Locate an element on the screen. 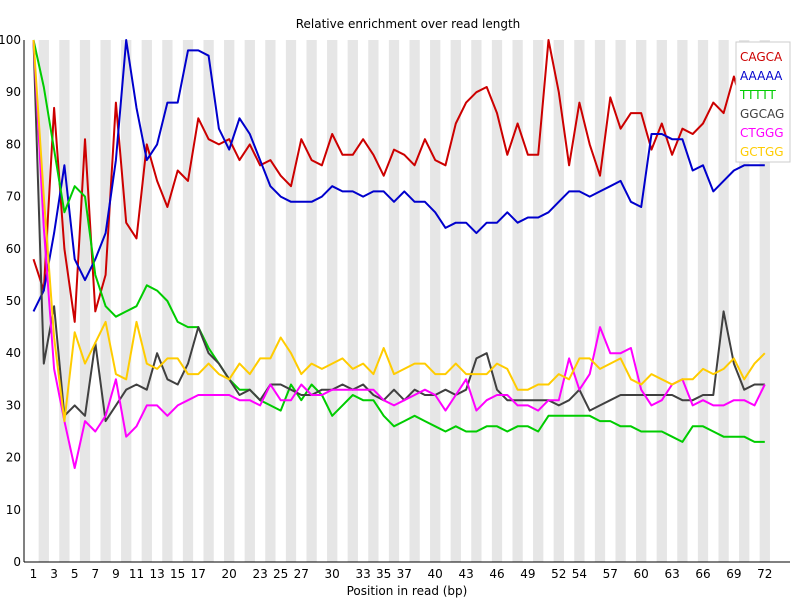 The height and width of the screenshot is (600, 800). y-tick-label: 50 is located at coordinates (13, 301).